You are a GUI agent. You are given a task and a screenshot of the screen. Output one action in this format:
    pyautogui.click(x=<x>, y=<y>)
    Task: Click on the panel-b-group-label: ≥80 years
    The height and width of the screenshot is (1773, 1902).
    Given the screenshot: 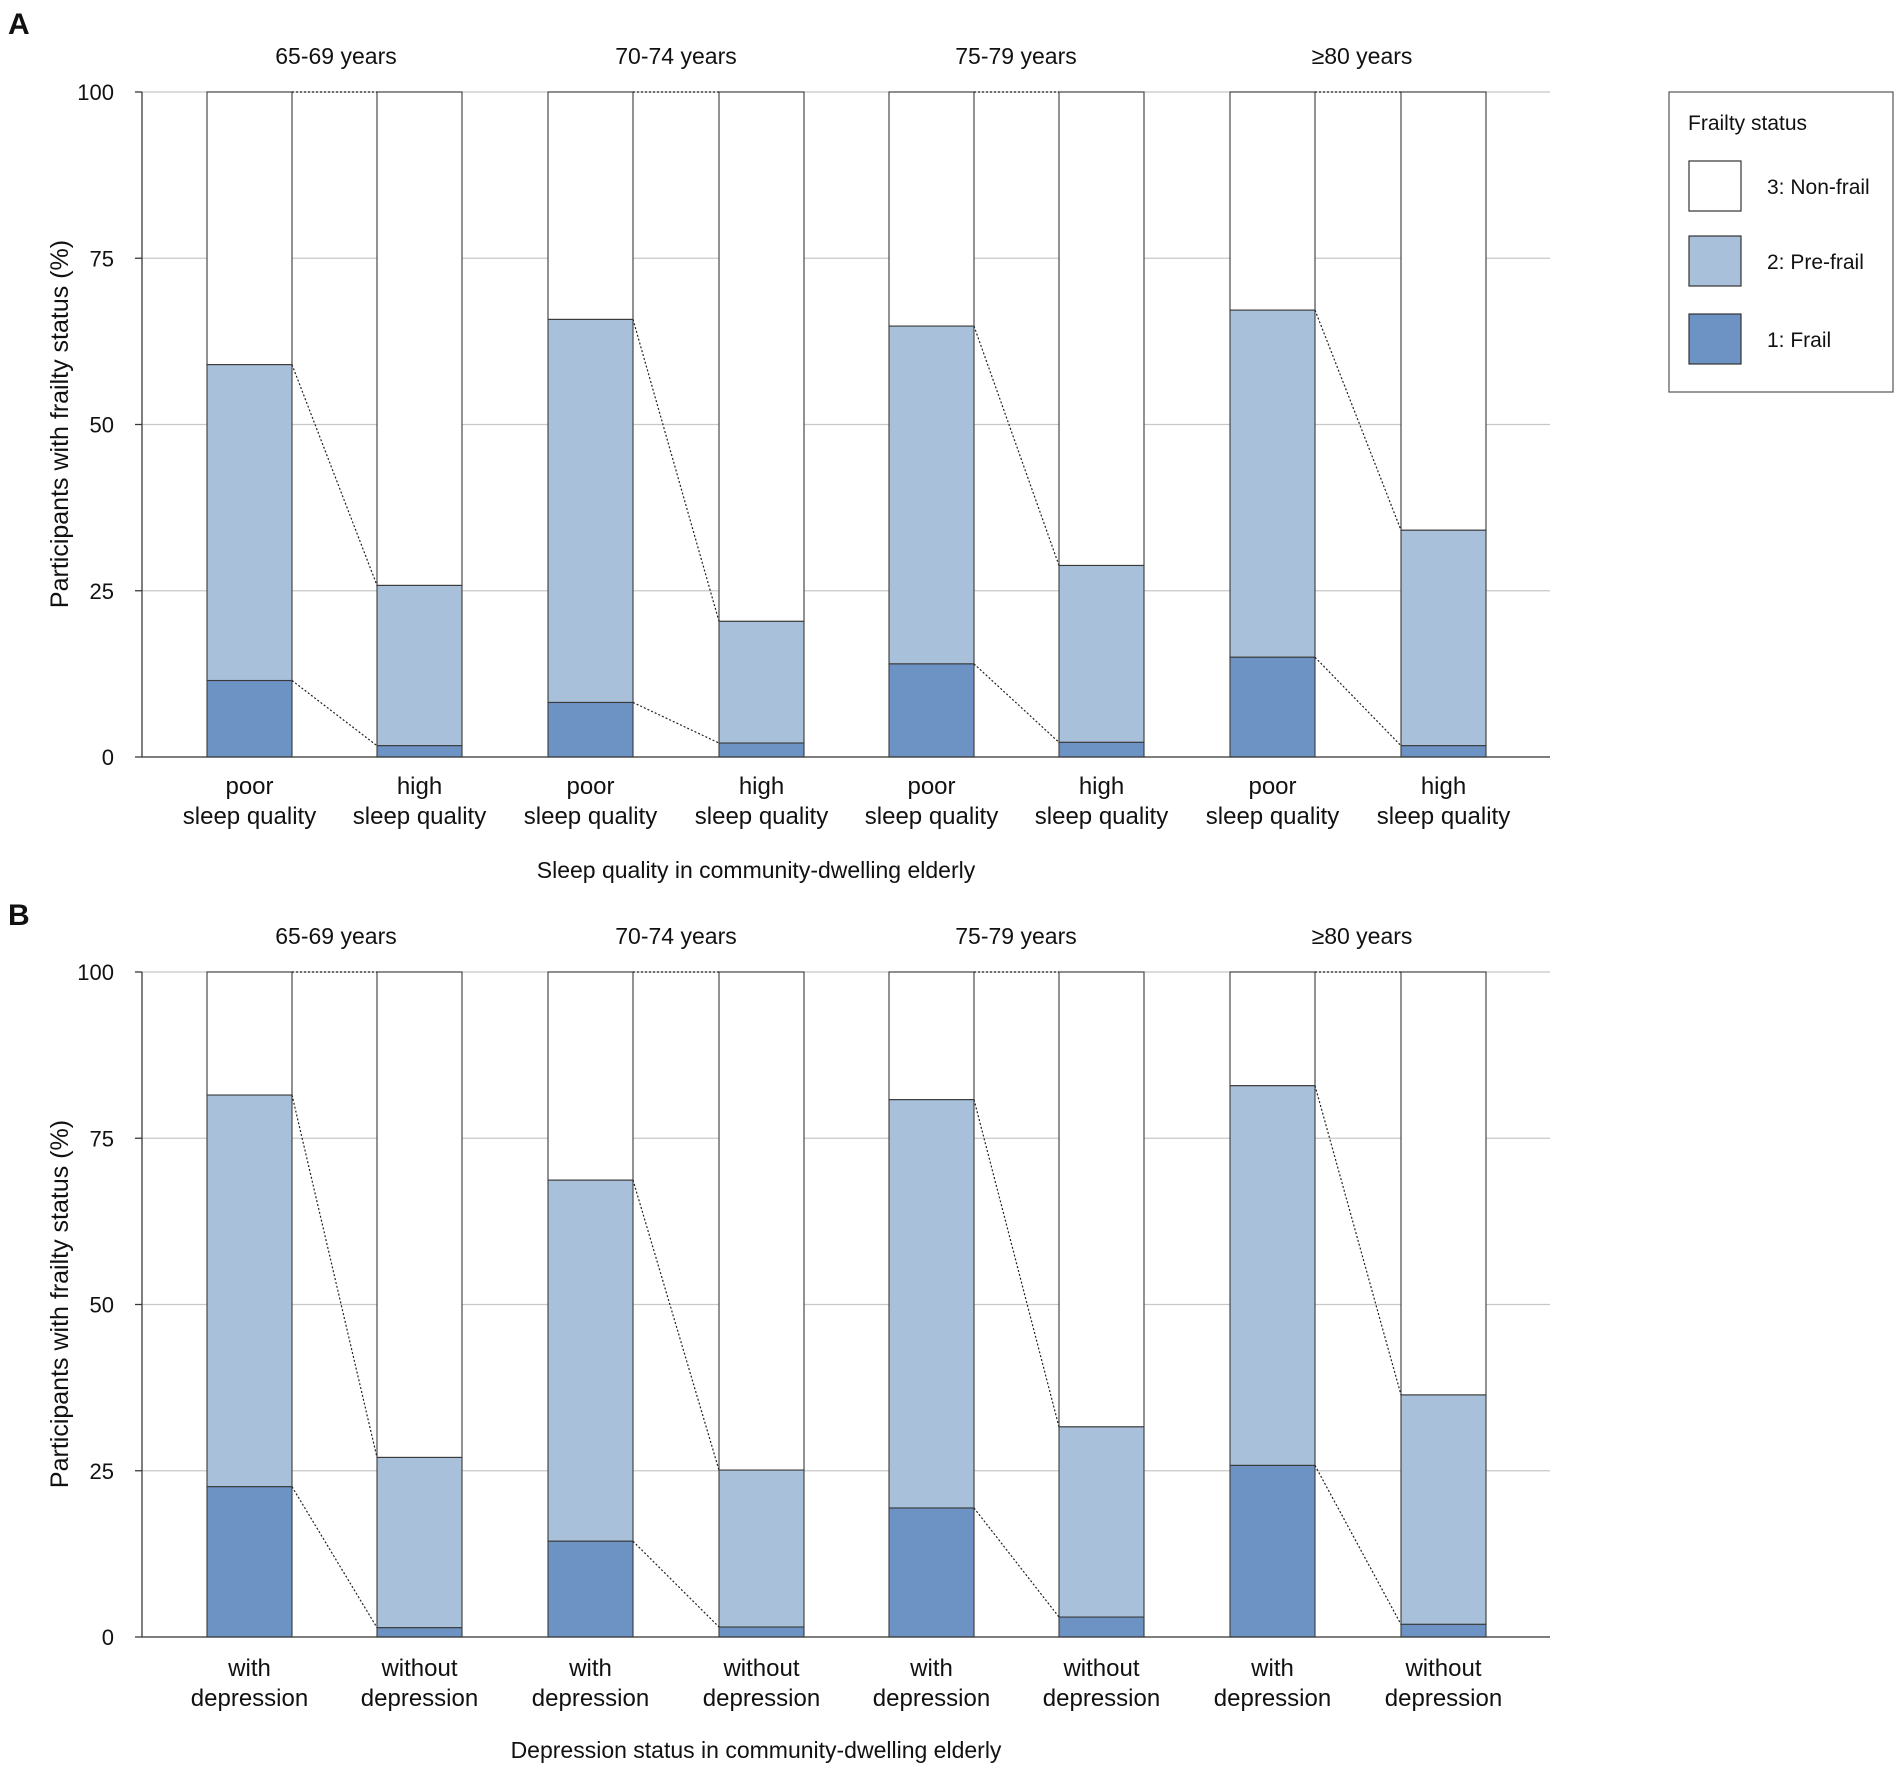 What is the action you would take?
    pyautogui.click(x=1362, y=936)
    